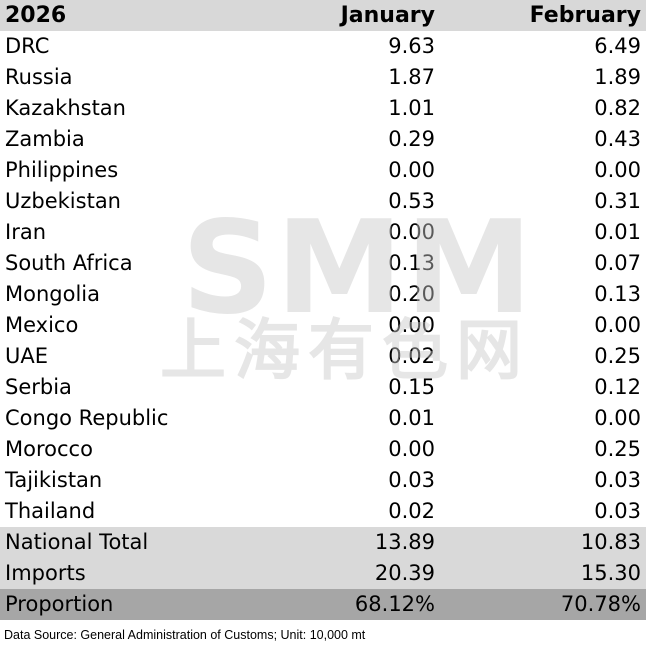 The height and width of the screenshot is (649, 646). What do you see at coordinates (323, 418) in the screenshot?
I see `table-row: Congo Republic 0.01 0.00` at bounding box center [323, 418].